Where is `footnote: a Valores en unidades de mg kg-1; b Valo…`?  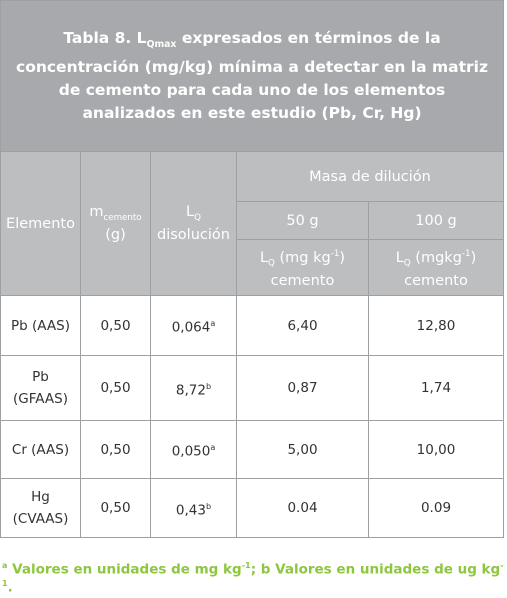
footnote: a Valores en unidades de mg kg-1; b Valo… is located at coordinates (254, 577).